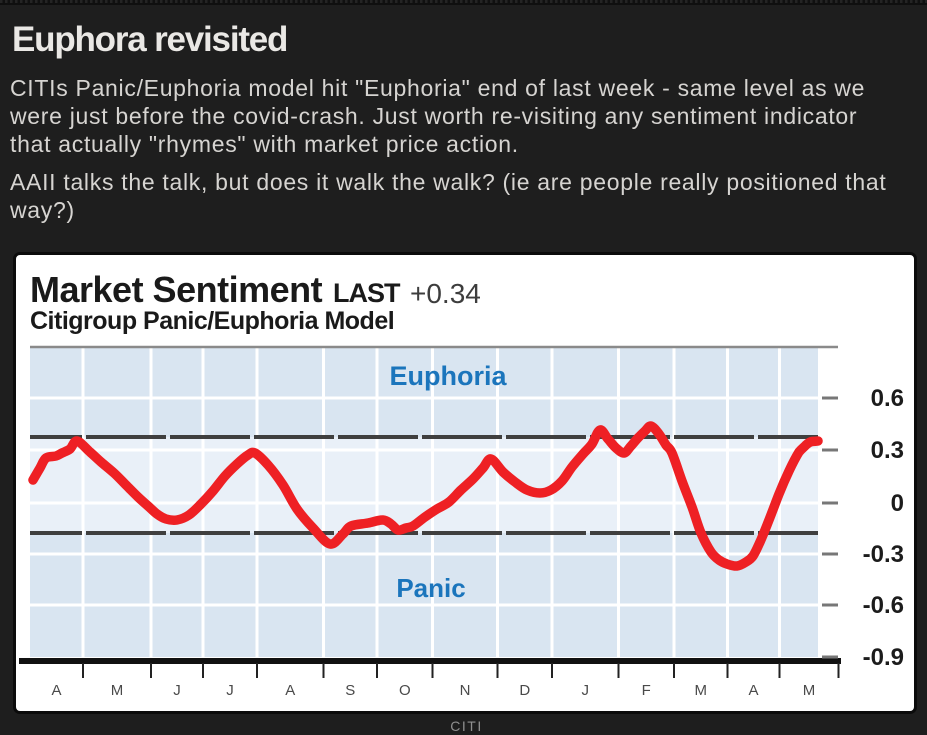 This screenshot has height=735, width=927. I want to click on svg-text: -0.3, so click(883, 554).